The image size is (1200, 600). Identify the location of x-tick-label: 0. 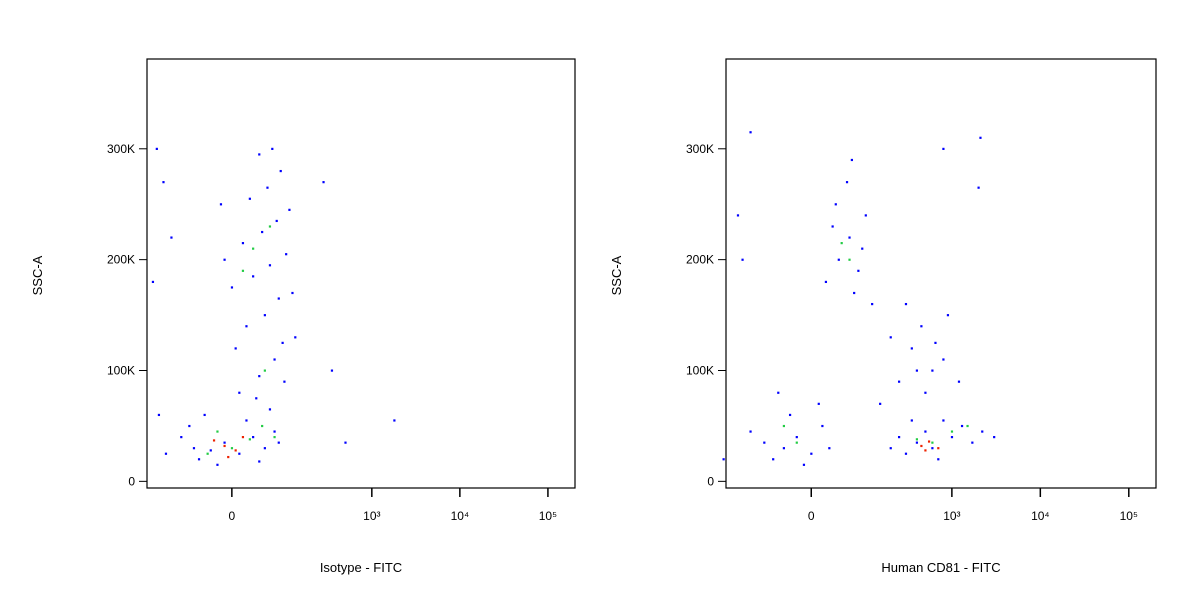
(811, 516).